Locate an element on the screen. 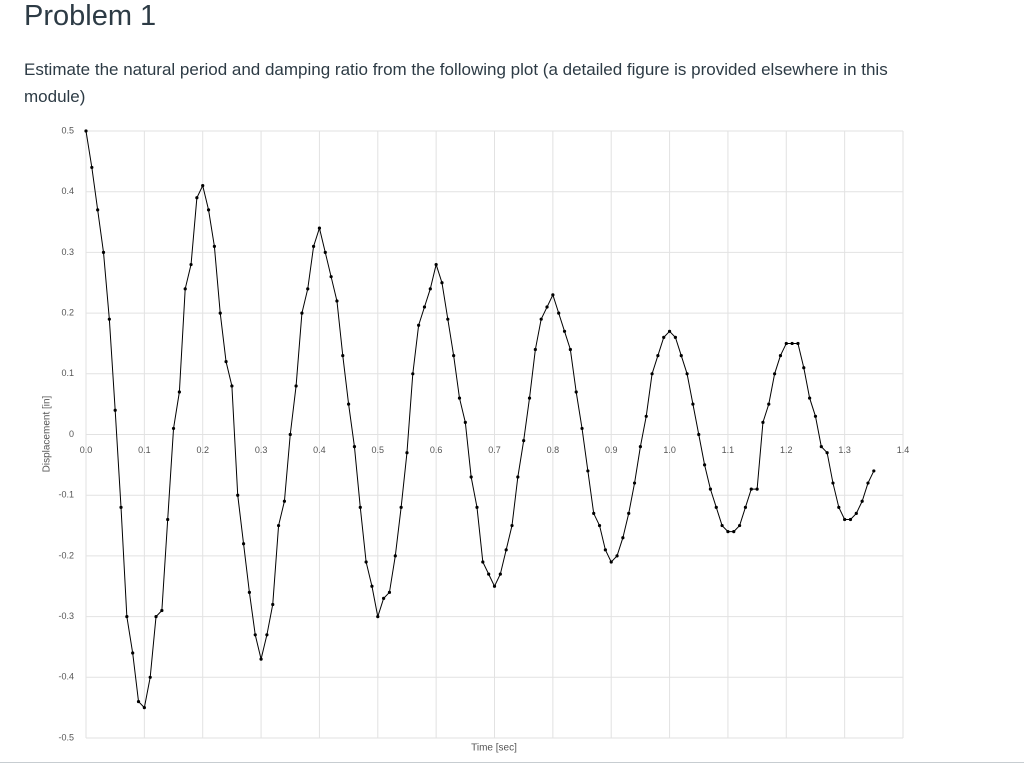  x-tick-label: 1.0 is located at coordinates (669, 450).